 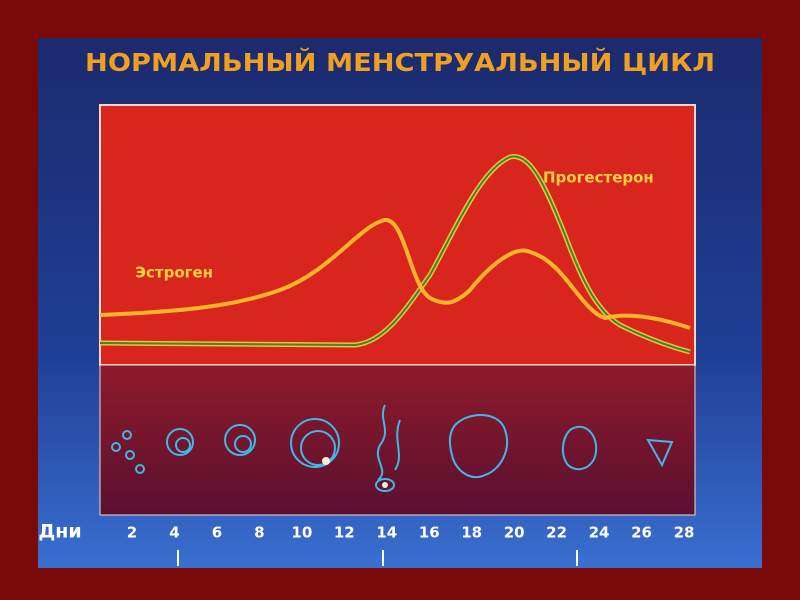 What do you see at coordinates (259, 533) in the screenshot?
I see `day-label: 8` at bounding box center [259, 533].